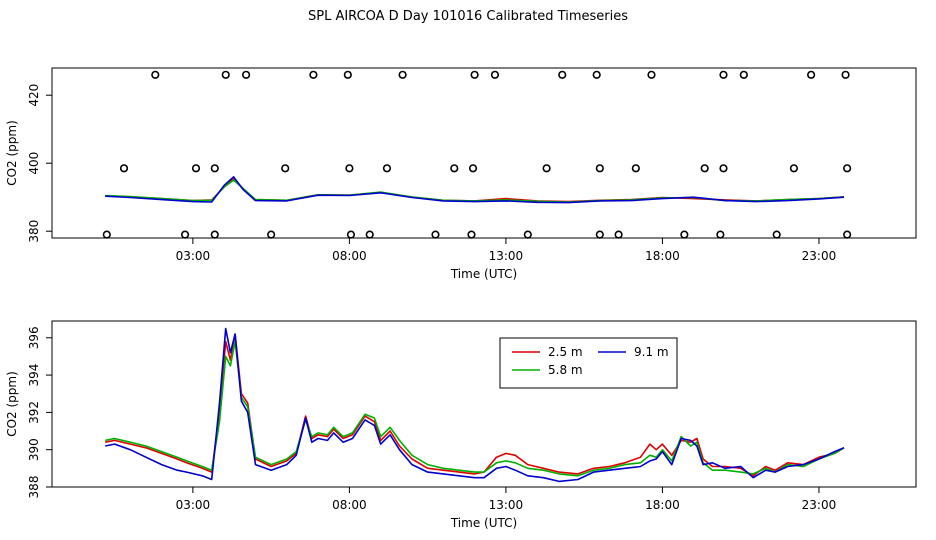 The height and width of the screenshot is (540, 936). I want to click on y-tick-label: 392, so click(34, 412).